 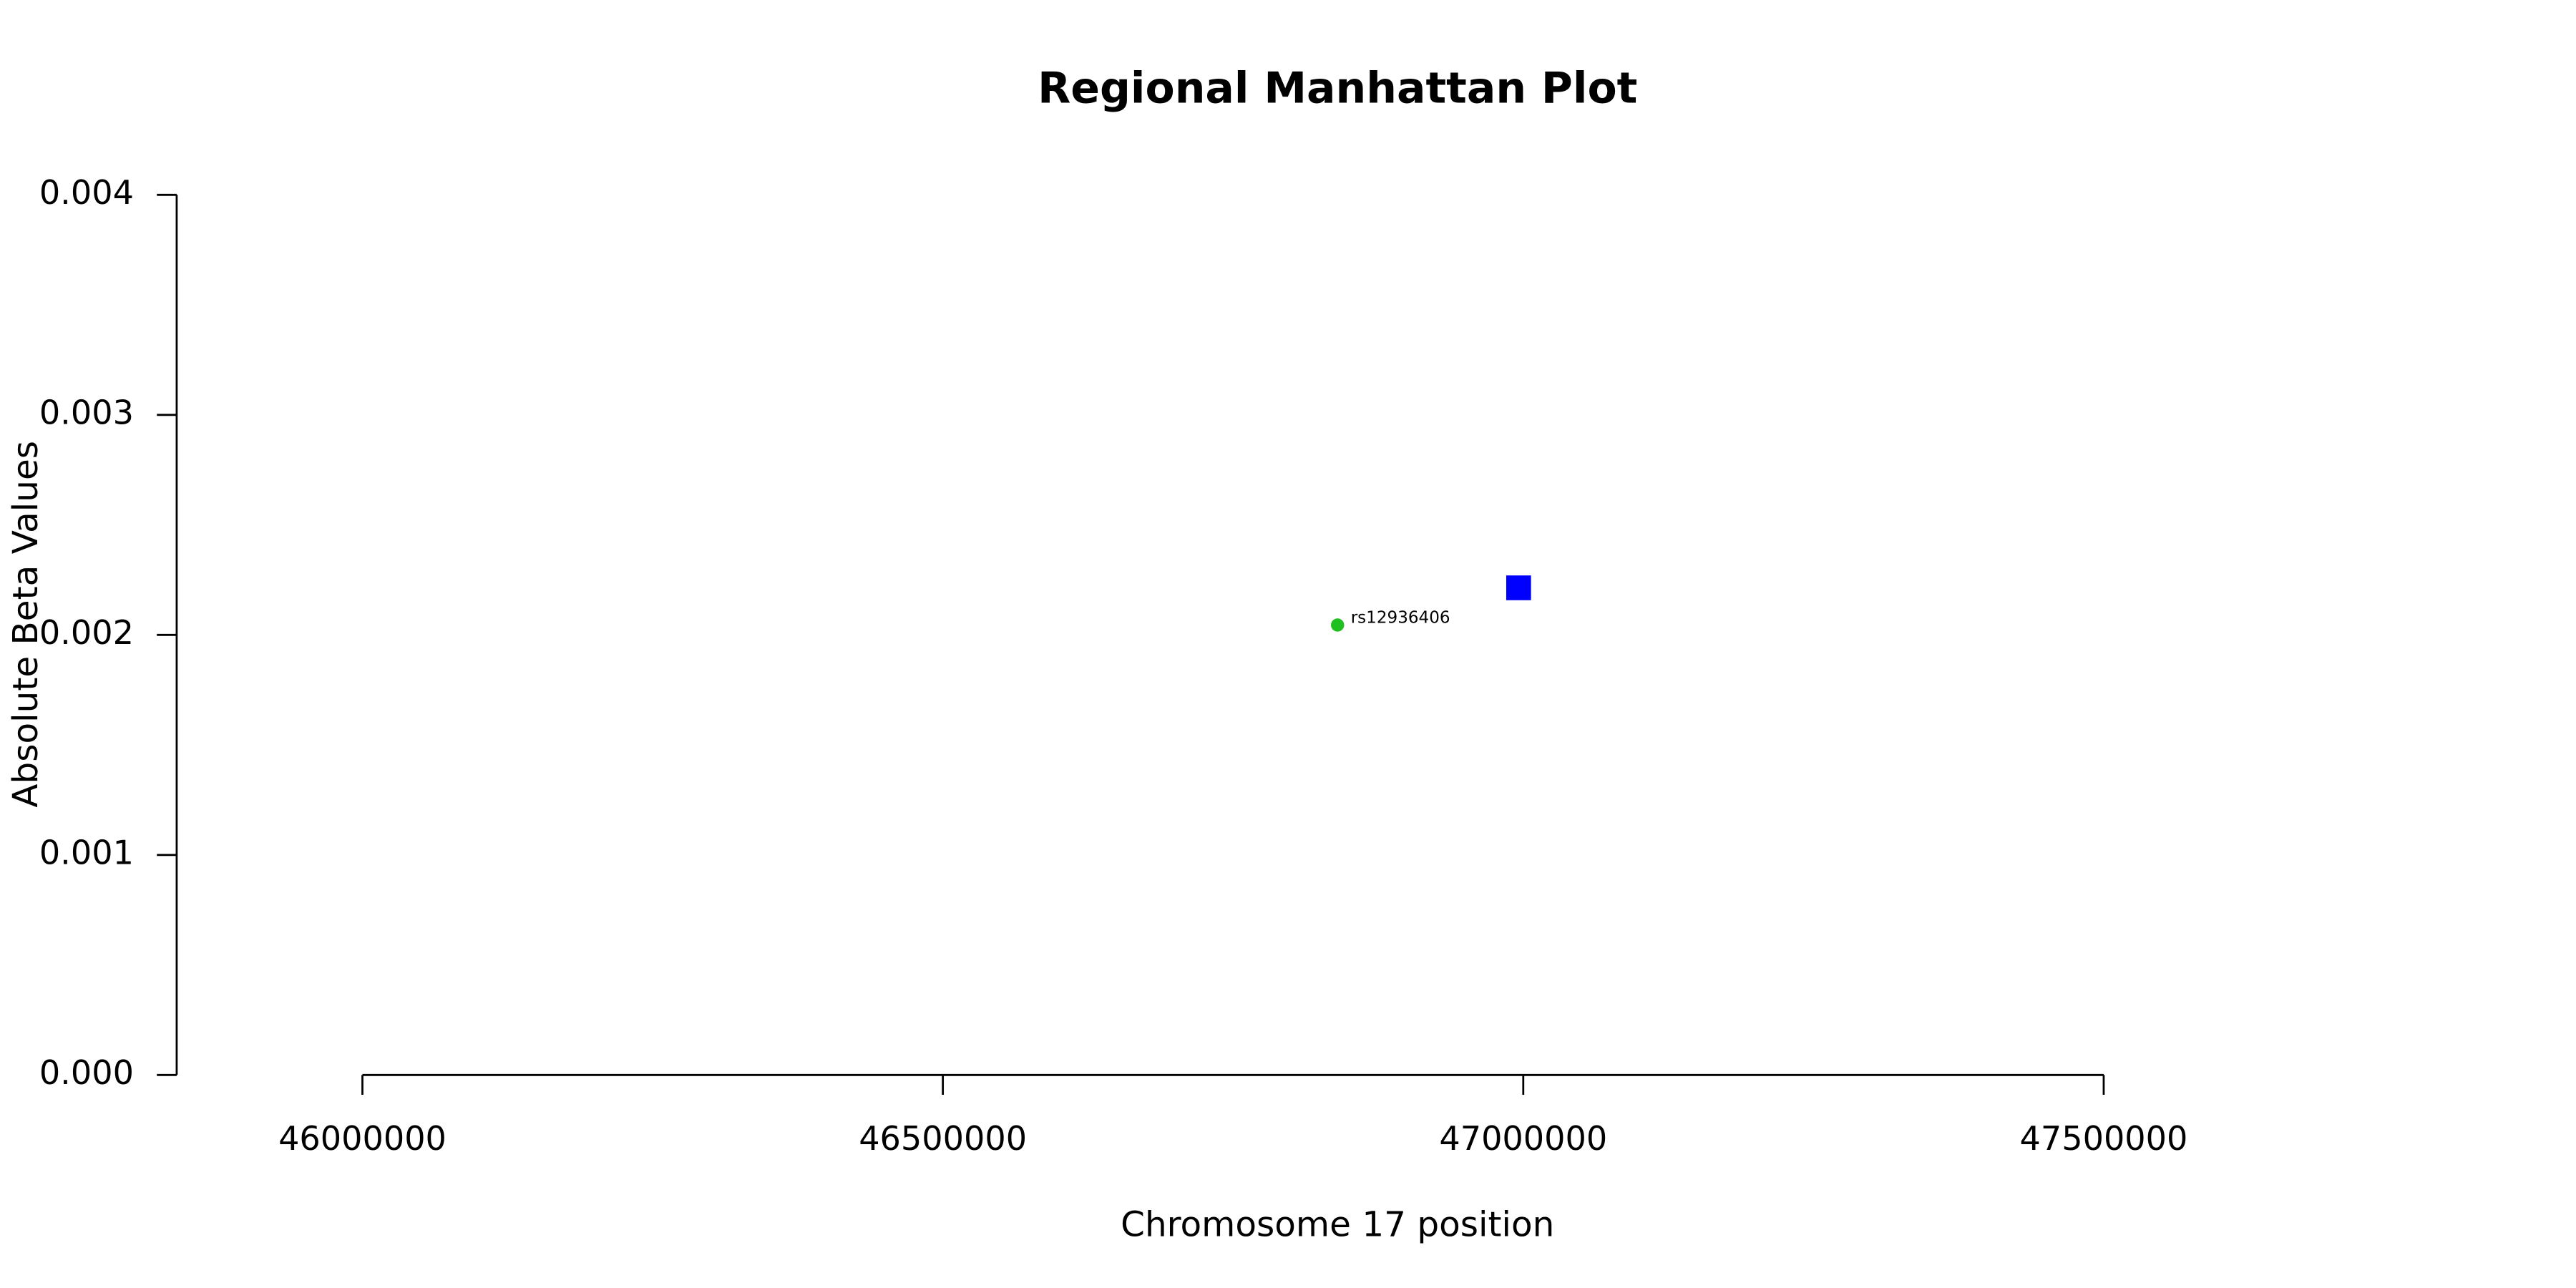 What do you see at coordinates (86, 1072) in the screenshot?
I see `y-tick-label: 0.000` at bounding box center [86, 1072].